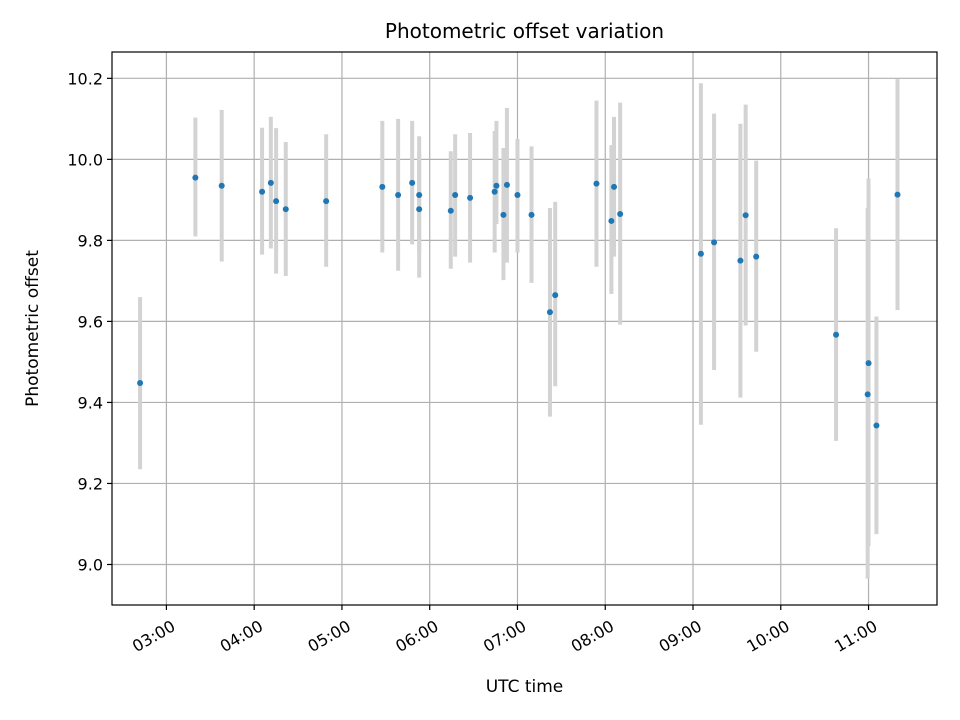 This screenshot has height=720, width=960. Describe the element at coordinates (90, 564) in the screenshot. I see `y-tick-label-0: 9.0` at that location.